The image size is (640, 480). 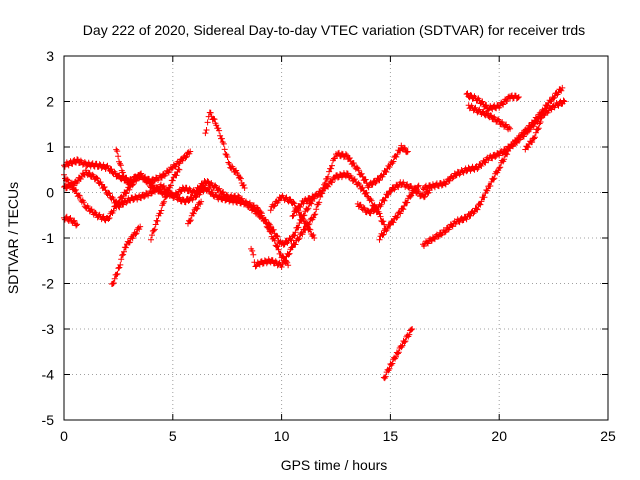 What do you see at coordinates (334, 465) in the screenshot?
I see `x-axis-label: GPS time / hours` at bounding box center [334, 465].